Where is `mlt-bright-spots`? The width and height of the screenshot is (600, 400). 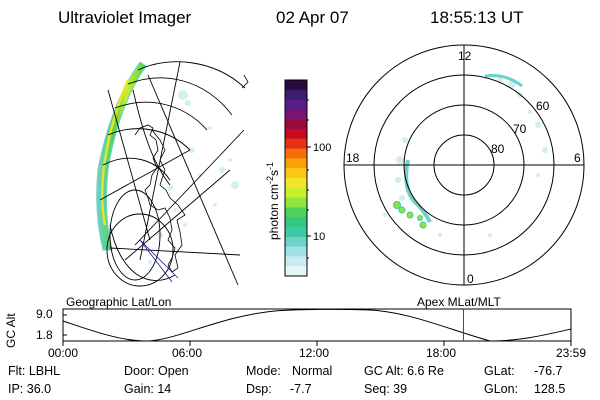
mlt-bright-spots is located at coordinates (410, 215).